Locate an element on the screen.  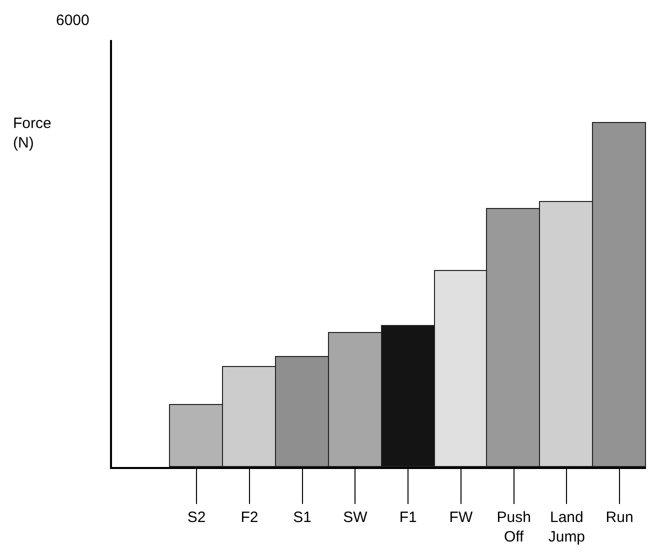
x-tick-label: F1 is located at coordinates (408, 517).